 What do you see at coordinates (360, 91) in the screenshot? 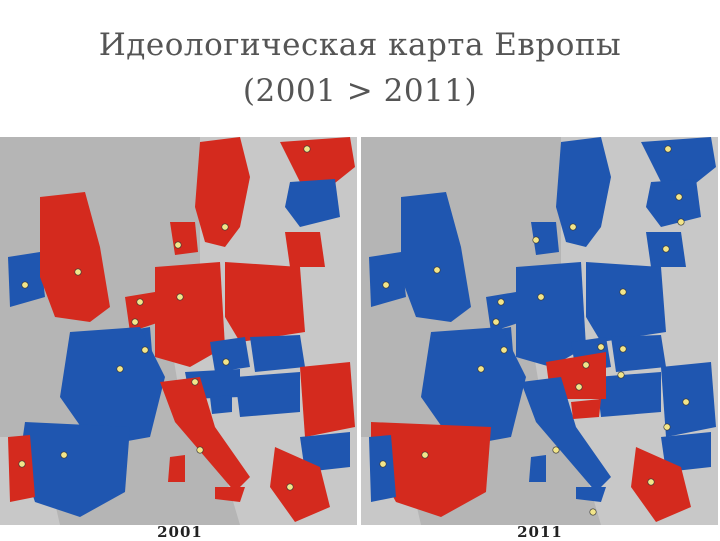
I see `title-line-2: (2001 > 2011)` at bounding box center [360, 91].